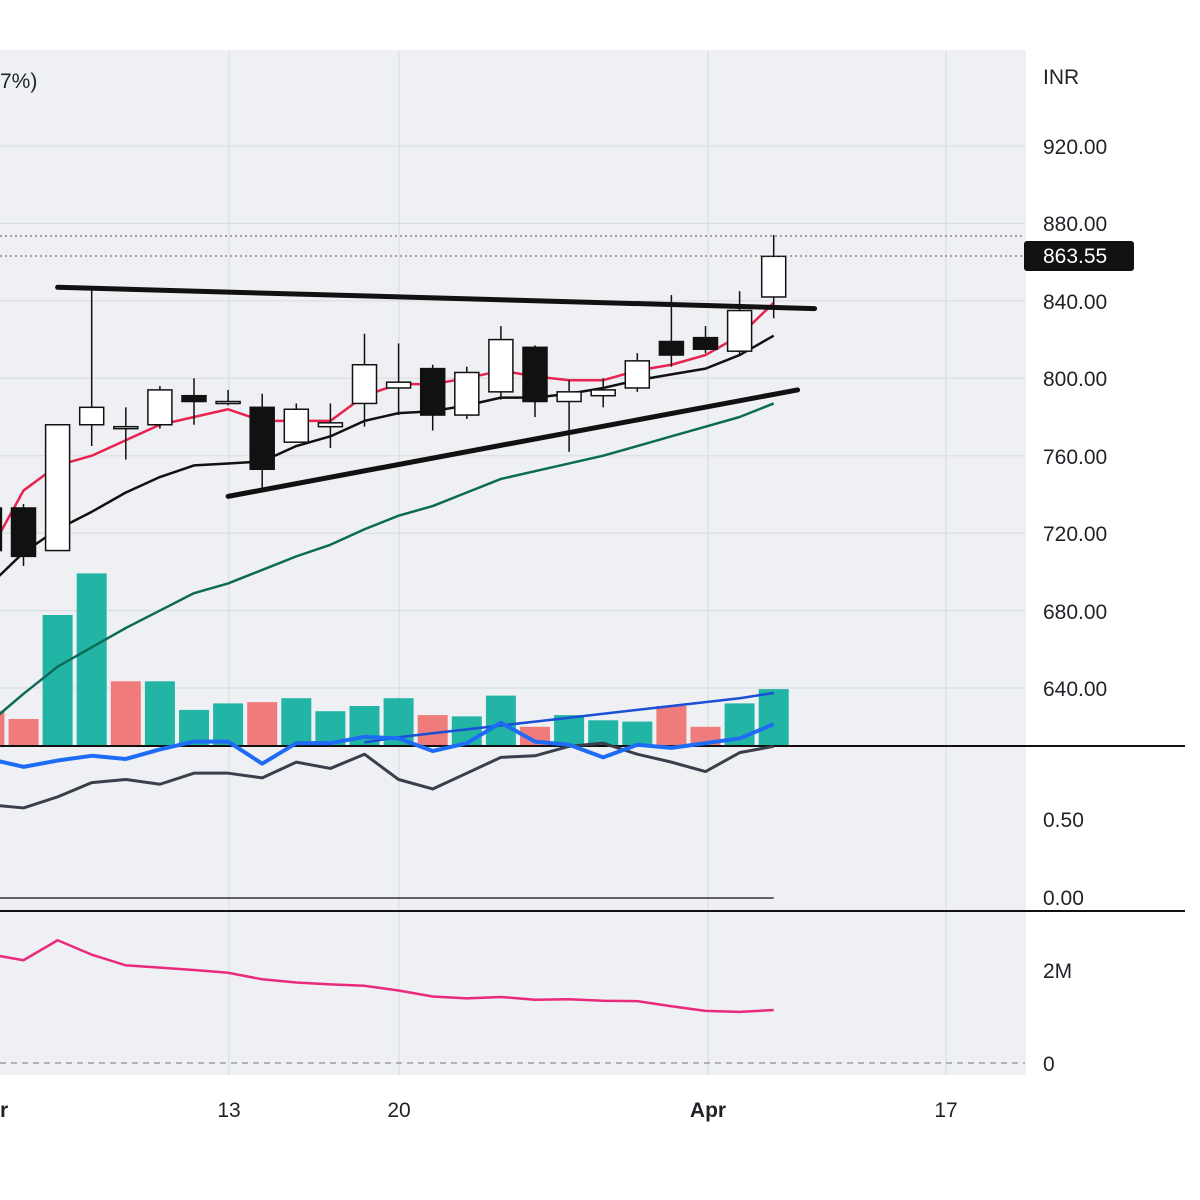 The width and height of the screenshot is (1200, 1200). I want to click on price-tick-label: 680.00, so click(1075, 612).